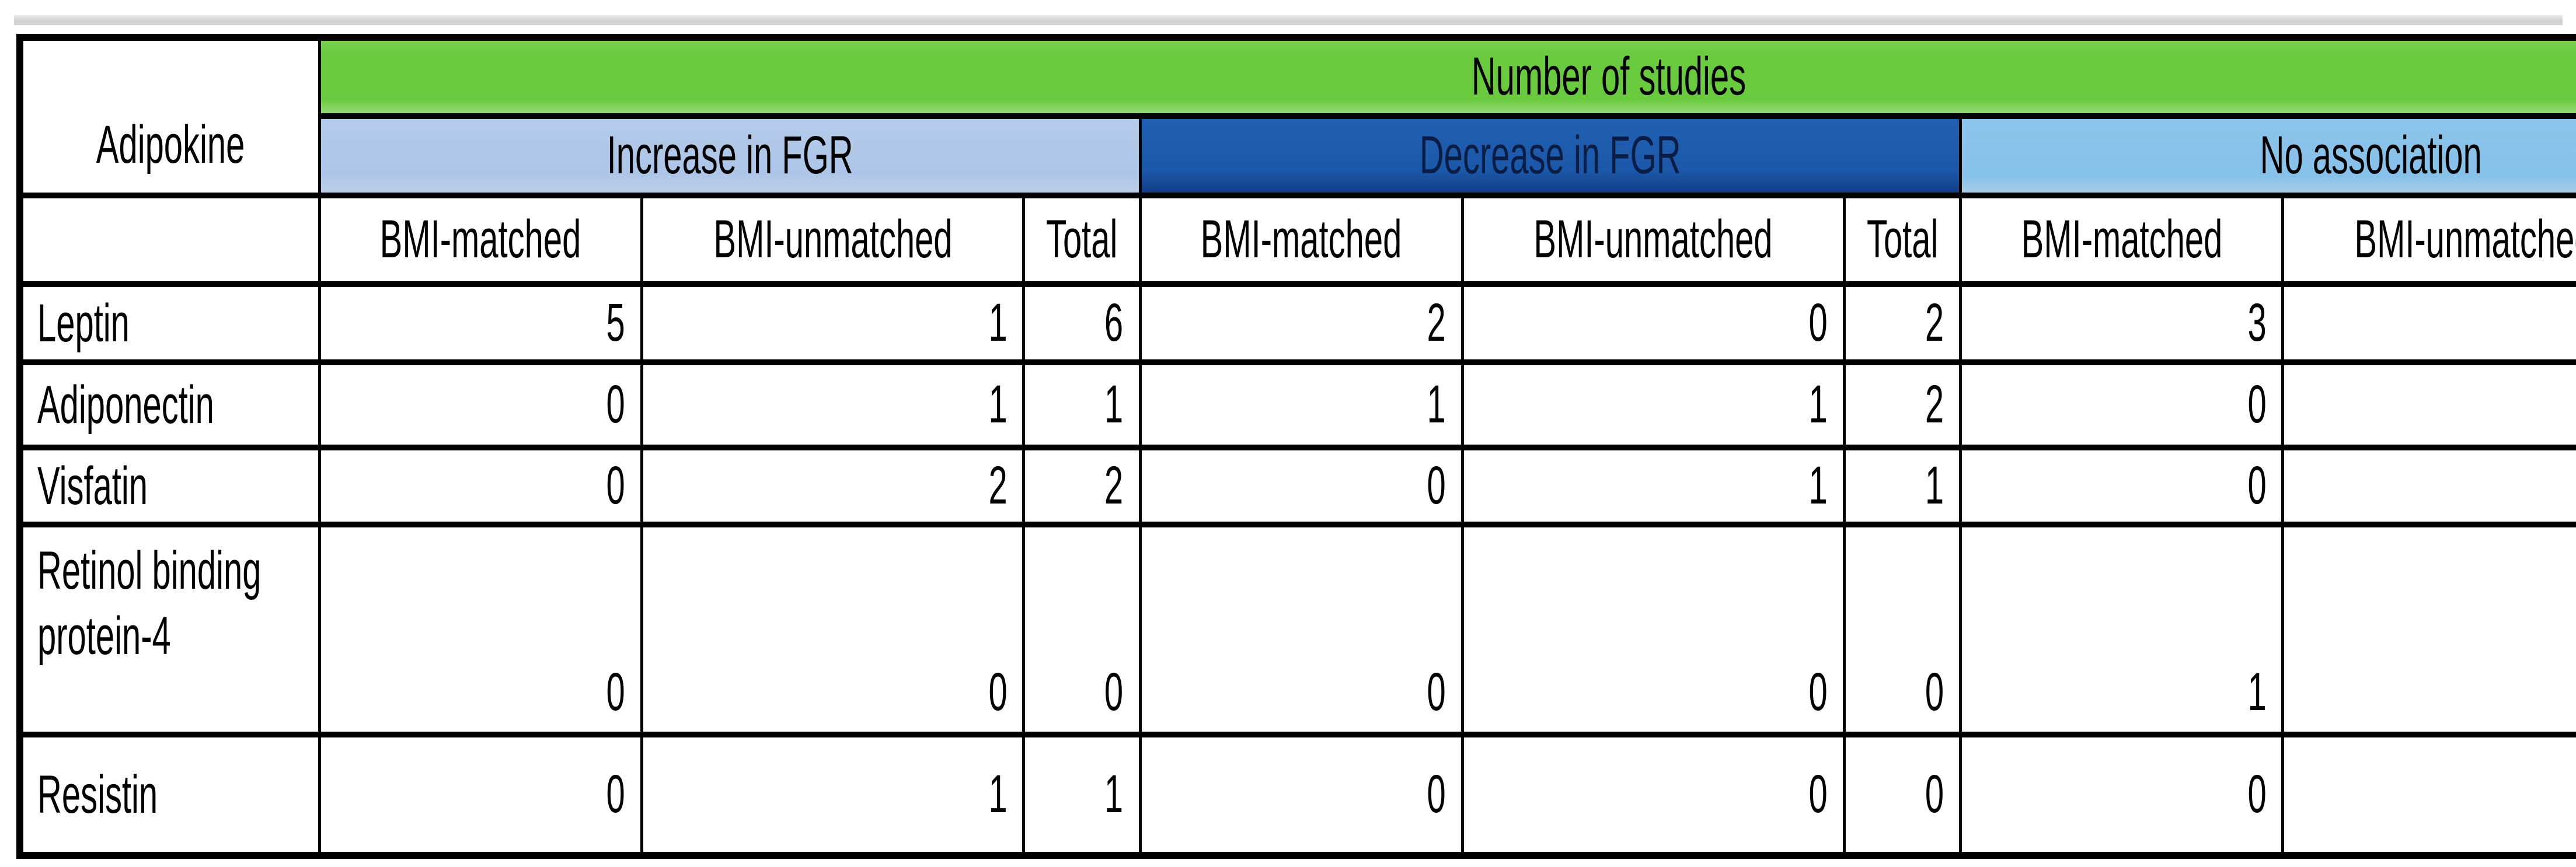 This screenshot has width=2576, height=867. Describe the element at coordinates (1288, 20) in the screenshot. I see `page-top-strip` at that location.